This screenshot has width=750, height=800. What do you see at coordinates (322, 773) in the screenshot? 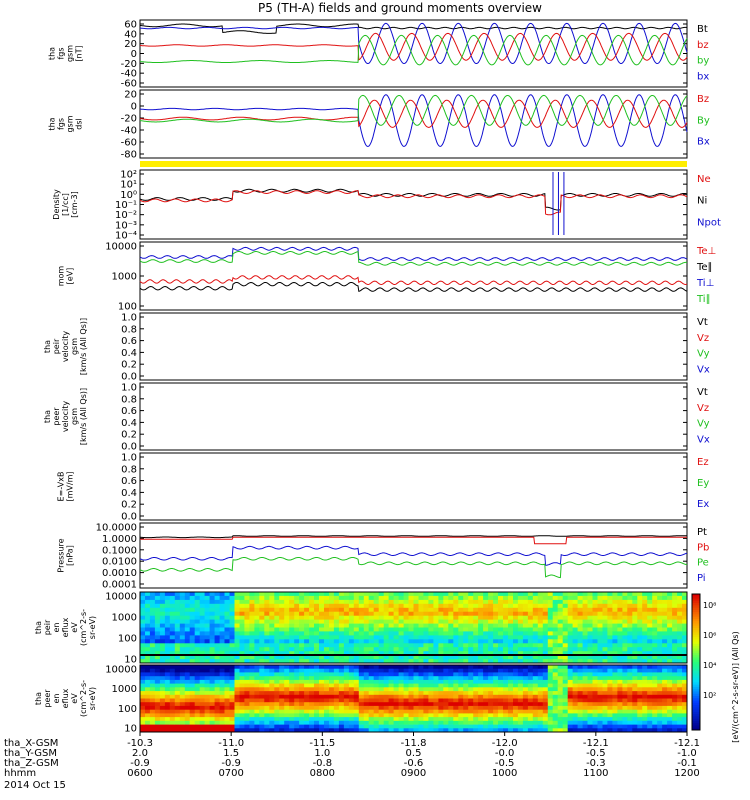
I see `x-tick-label: 0800` at bounding box center [322, 773].